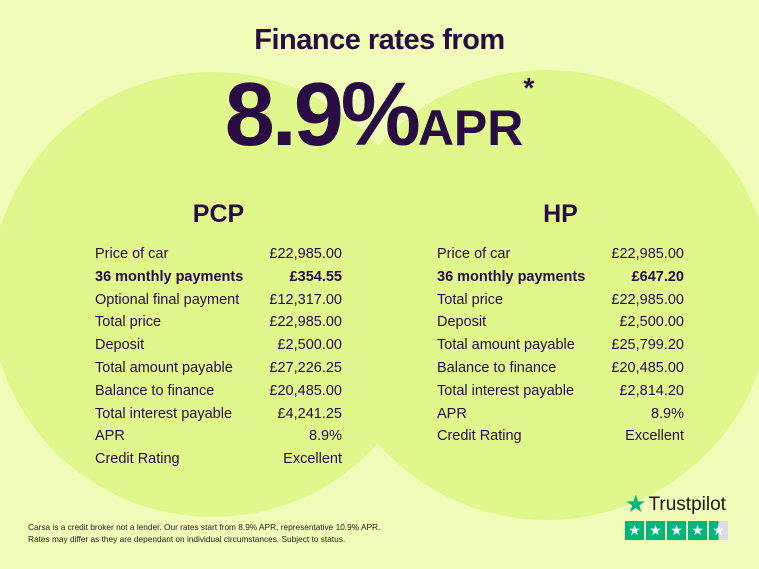 The height and width of the screenshot is (569, 759). What do you see at coordinates (167, 299) in the screenshot?
I see `row-label: Optional final payment` at bounding box center [167, 299].